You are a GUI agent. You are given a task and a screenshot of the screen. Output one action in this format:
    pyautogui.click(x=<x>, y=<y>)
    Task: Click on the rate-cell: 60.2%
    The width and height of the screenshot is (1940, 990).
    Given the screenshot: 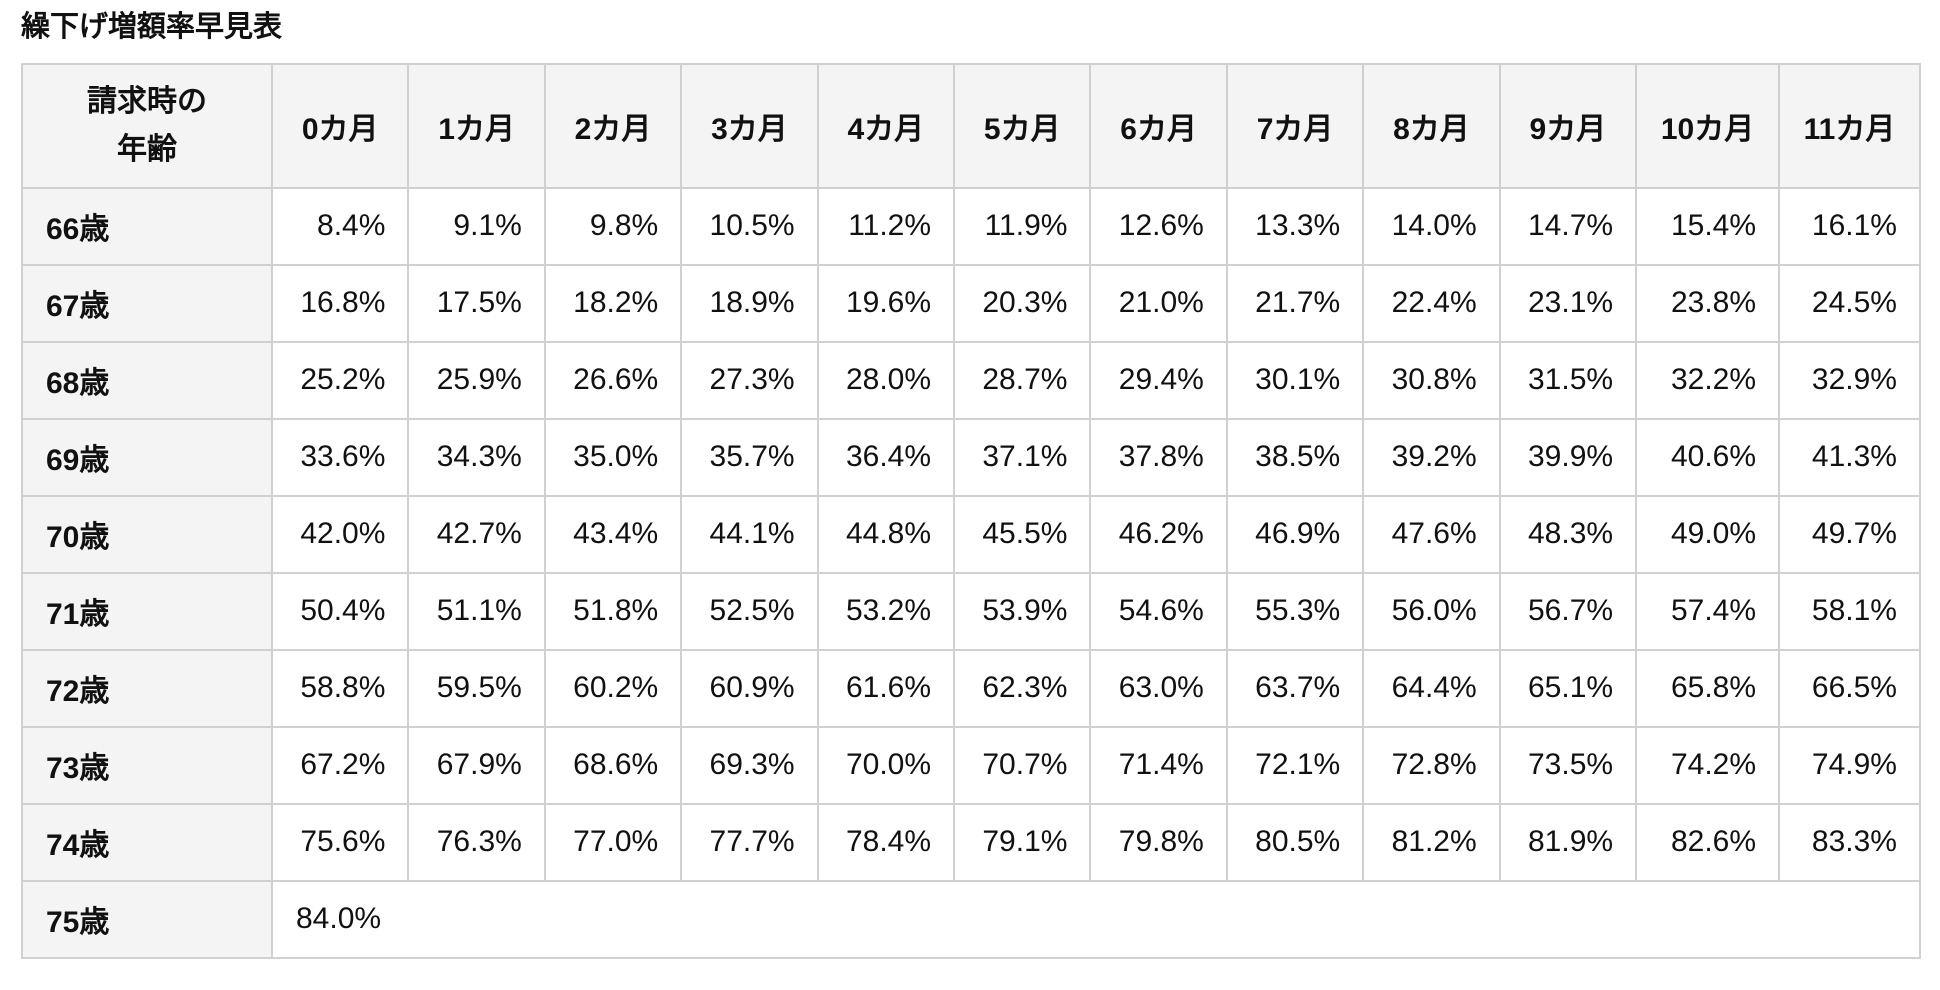 What is the action you would take?
    pyautogui.click(x=613, y=688)
    